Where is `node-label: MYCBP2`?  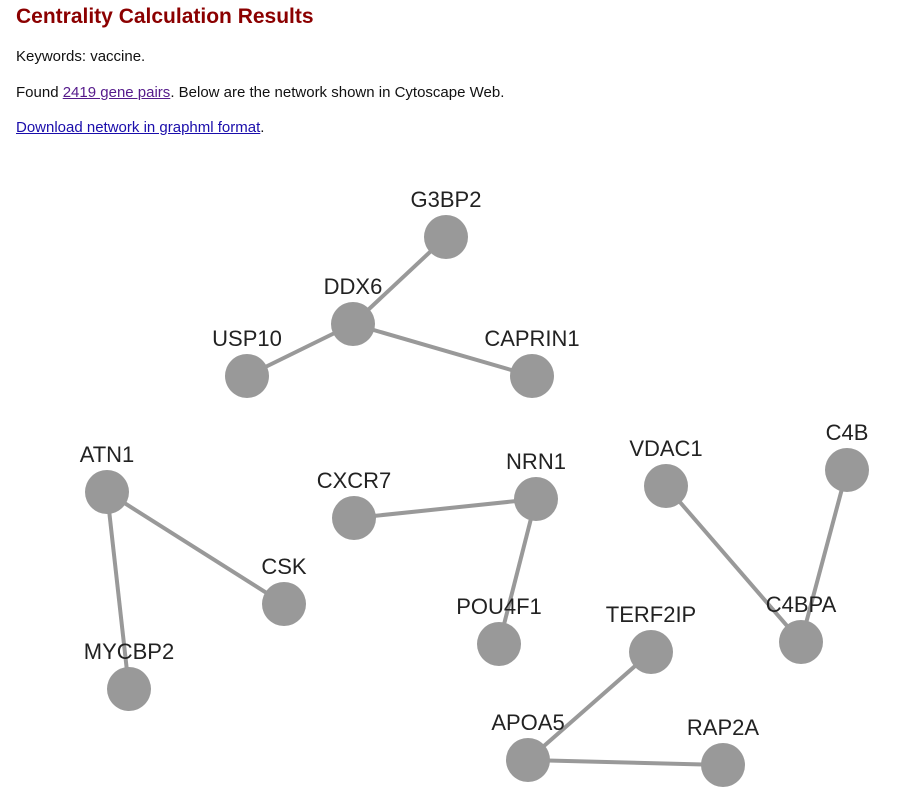
node-label: MYCBP2 is located at coordinates (129, 651).